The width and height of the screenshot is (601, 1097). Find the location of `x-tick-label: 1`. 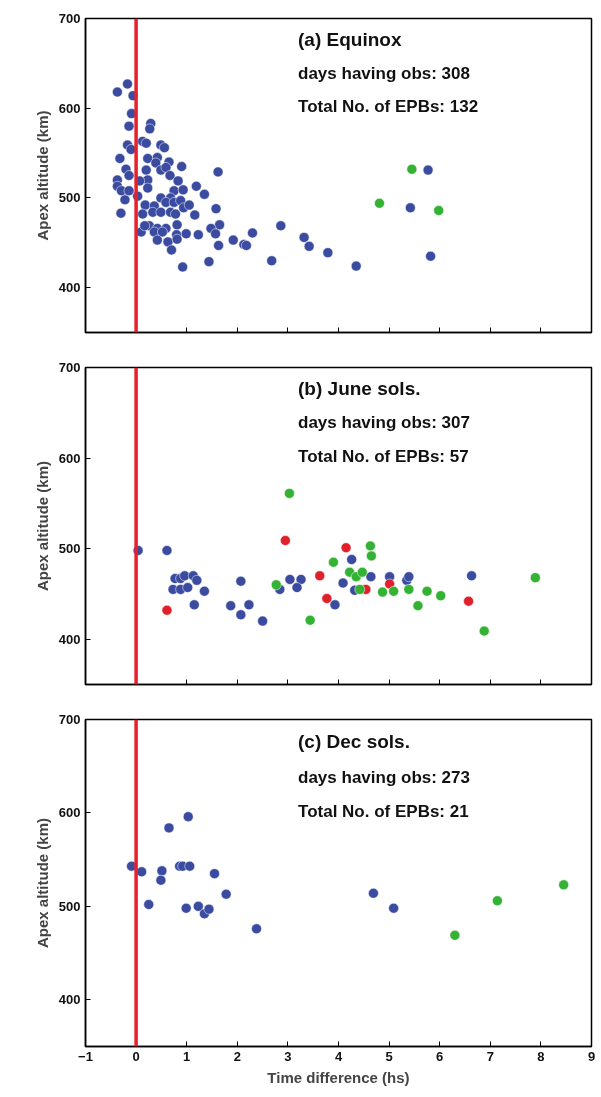

x-tick-label: 1 is located at coordinates (187, 1056).